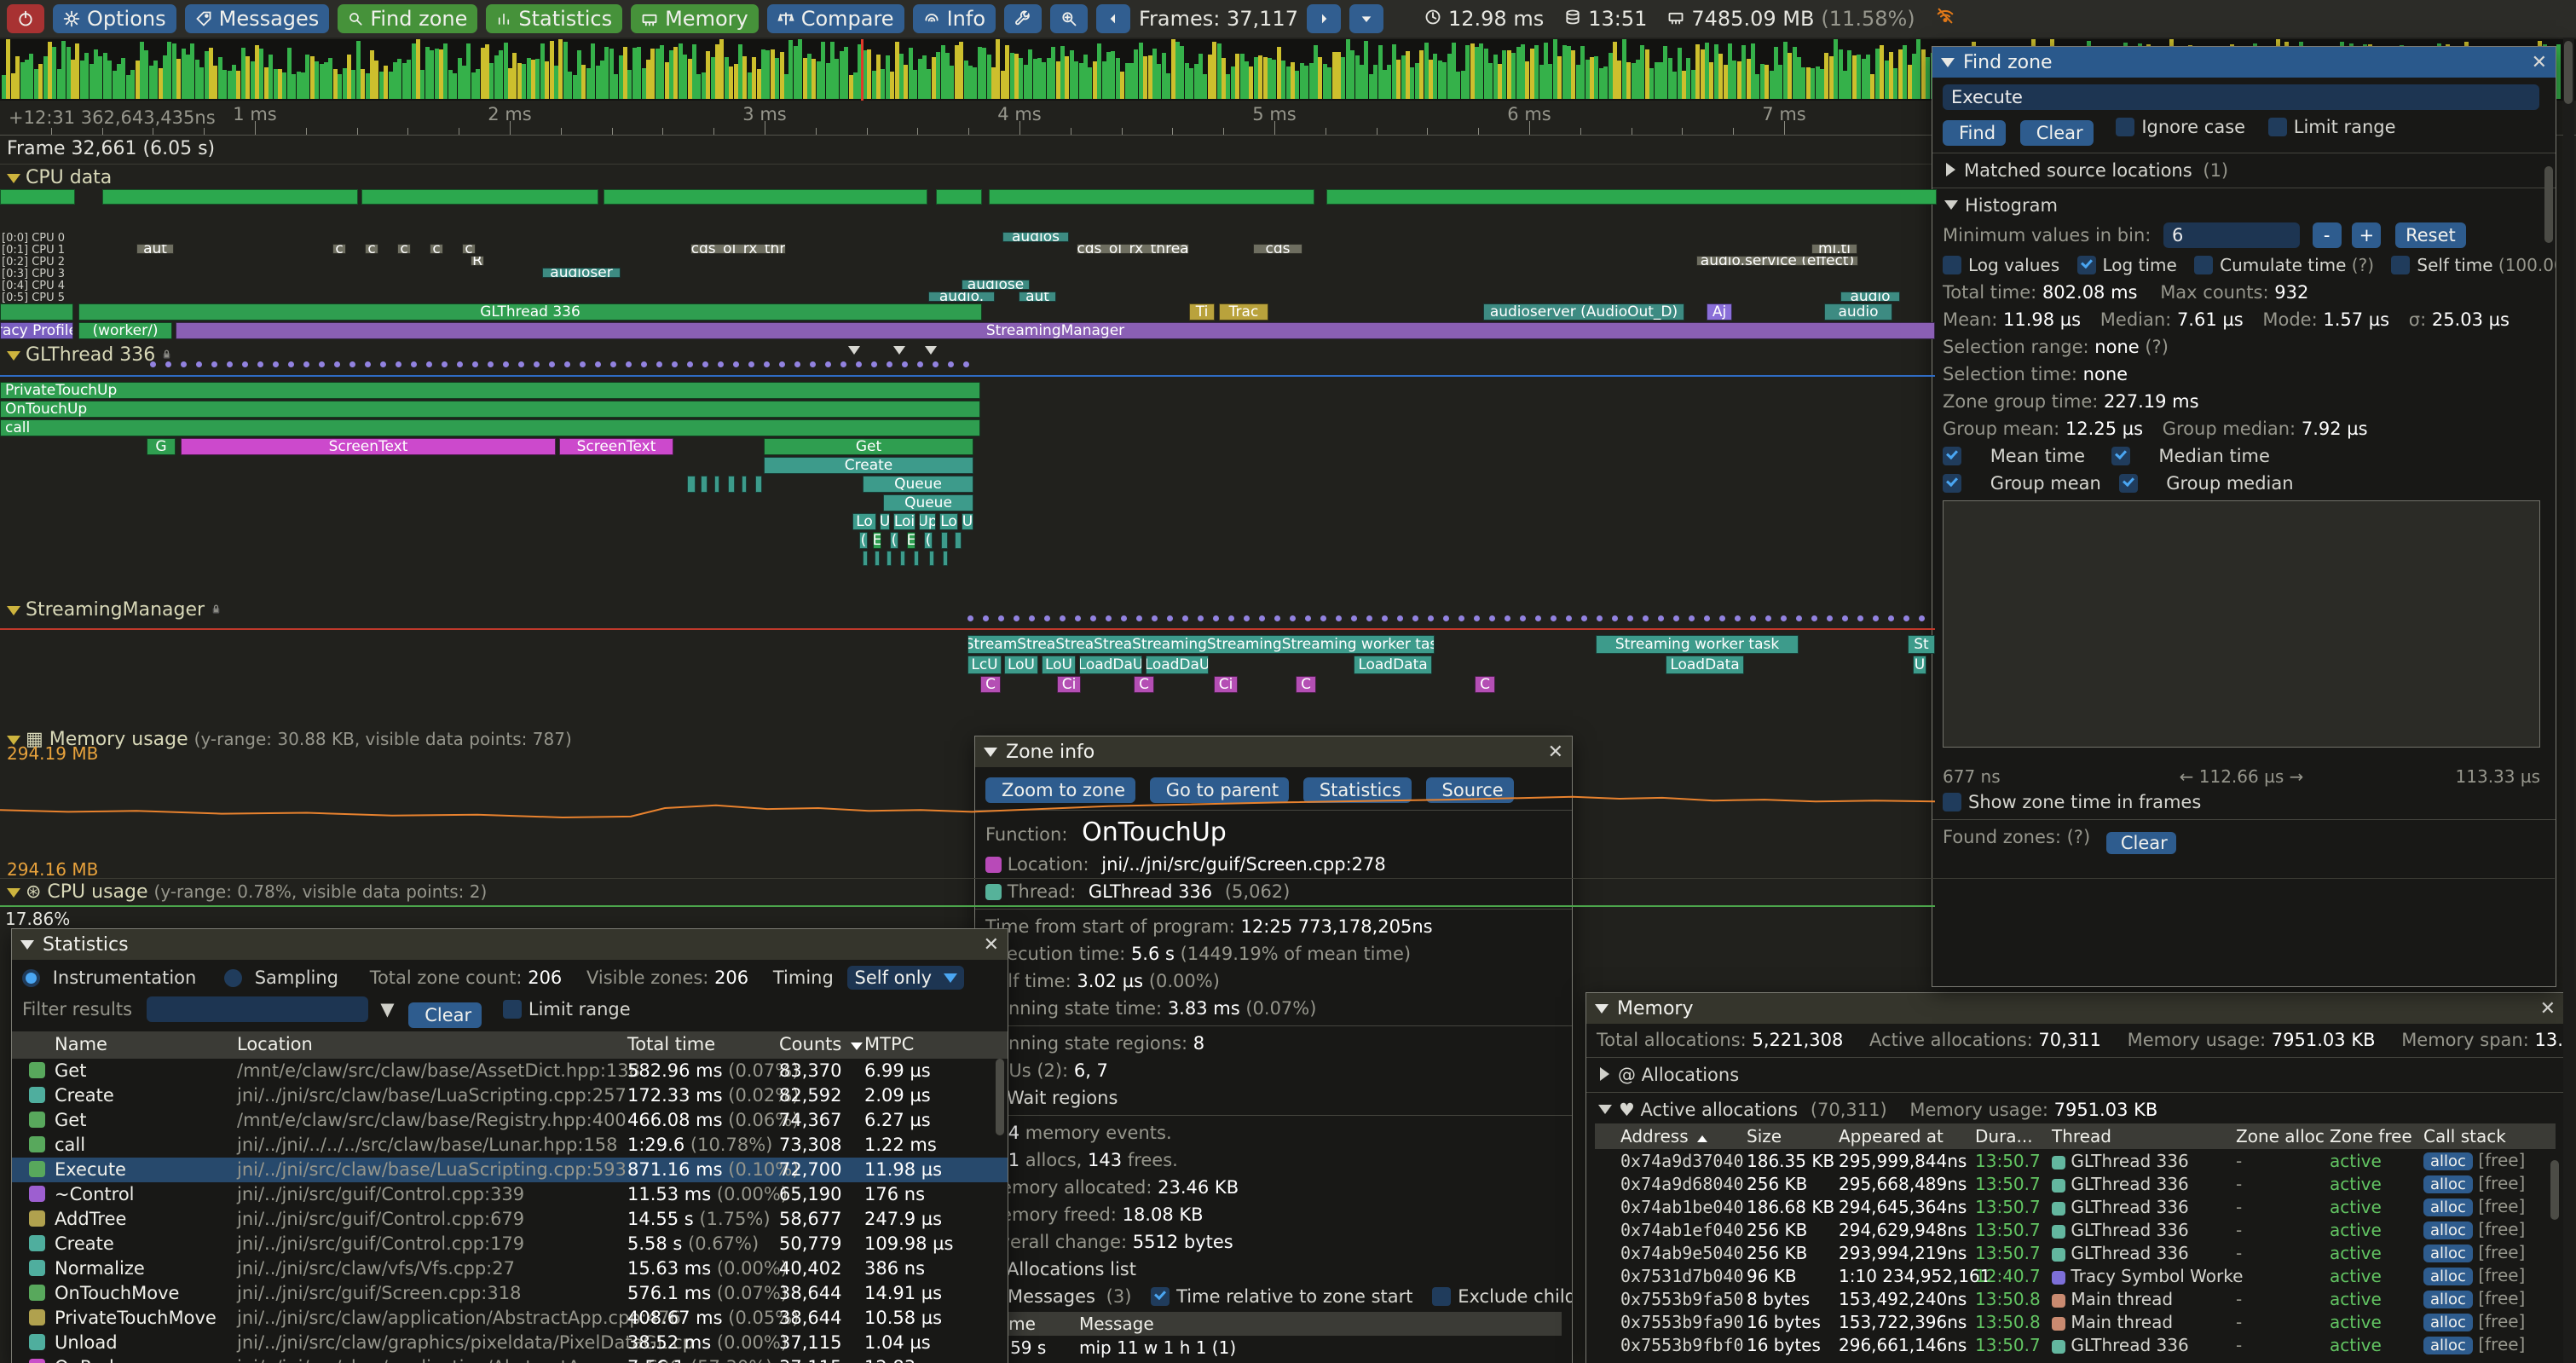  What do you see at coordinates (2277, 127) in the screenshot?
I see `limit-range-checkbox` at bounding box center [2277, 127].